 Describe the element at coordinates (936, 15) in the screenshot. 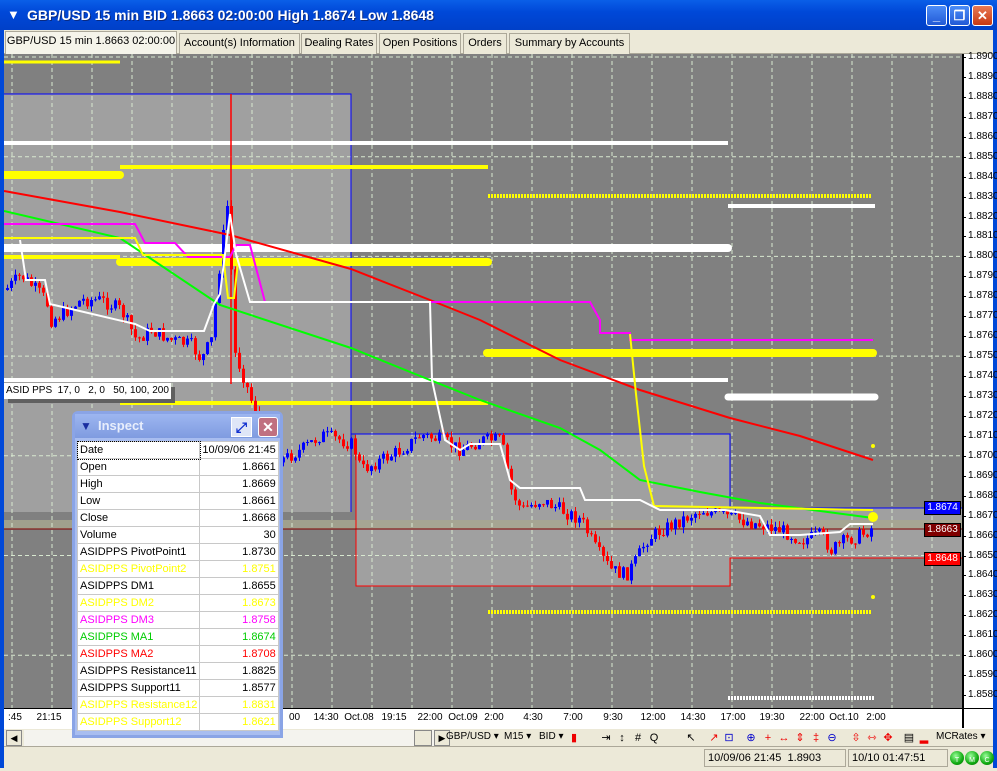

I see `minimize-button: _` at that location.